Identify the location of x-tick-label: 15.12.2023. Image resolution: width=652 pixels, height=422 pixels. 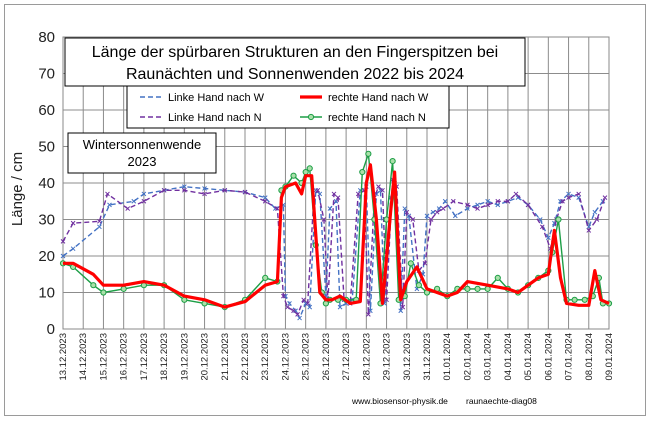
(103, 357).